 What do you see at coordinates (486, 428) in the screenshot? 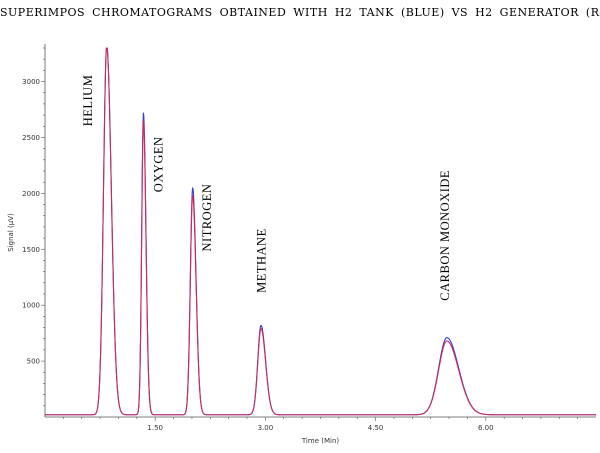
I see `x-tick-label: 6.00` at bounding box center [486, 428].